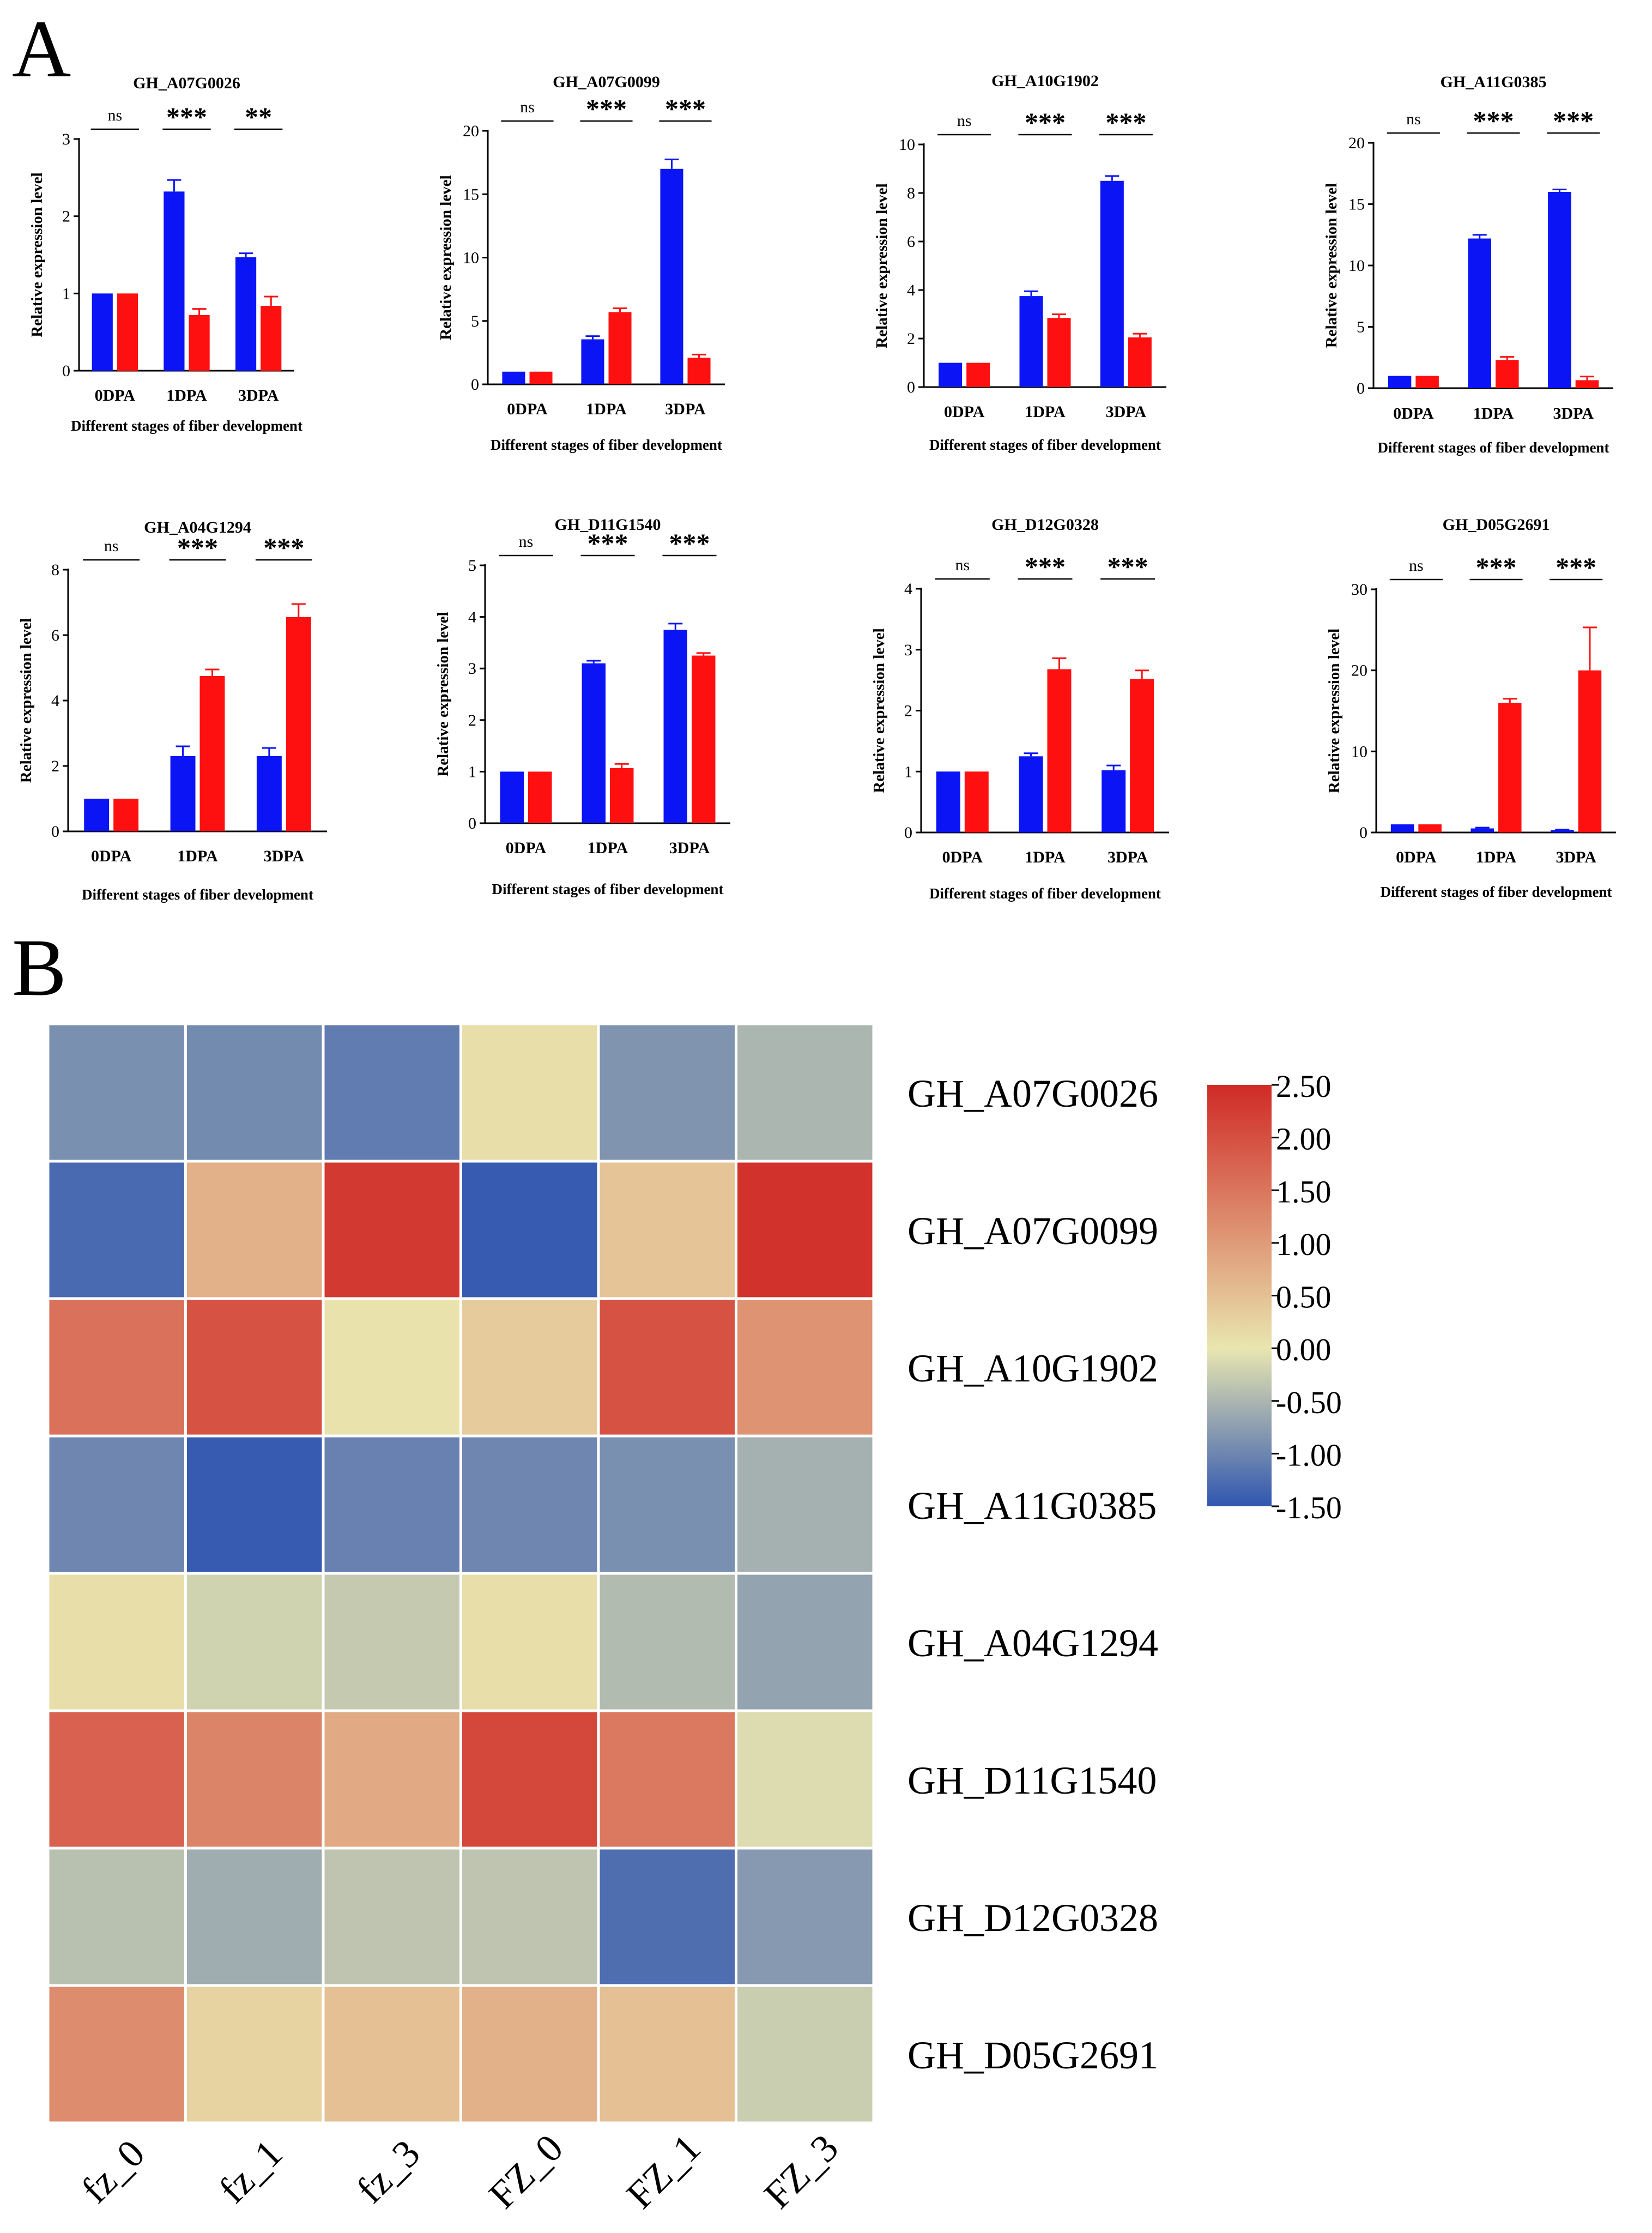 This screenshot has width=1652, height=2233. Describe the element at coordinates (388, 2172) in the screenshot. I see `heatmap-column-label: fz_3` at that location.